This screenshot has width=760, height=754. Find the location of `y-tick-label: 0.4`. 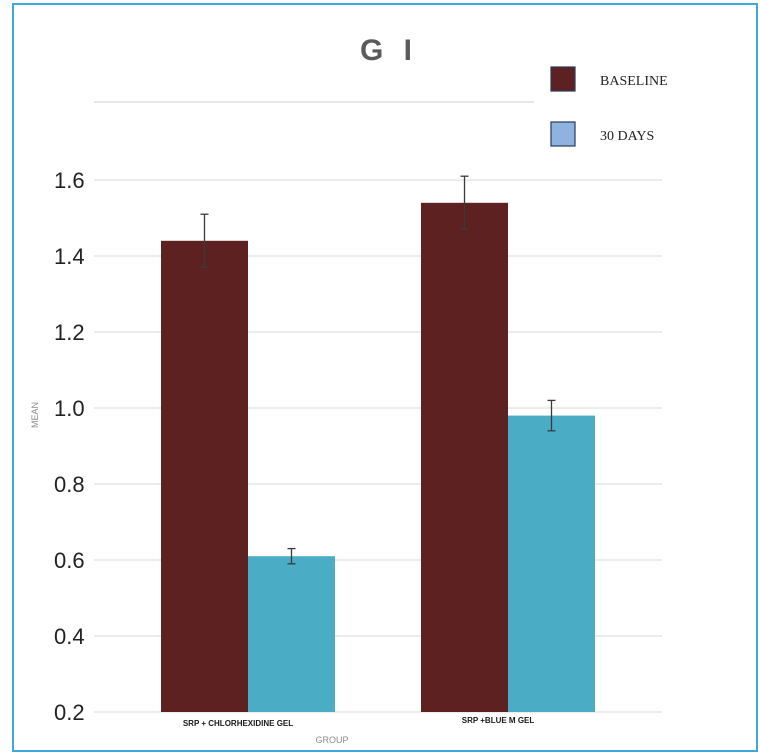

y-tick-label: 0.4 is located at coordinates (69, 636).